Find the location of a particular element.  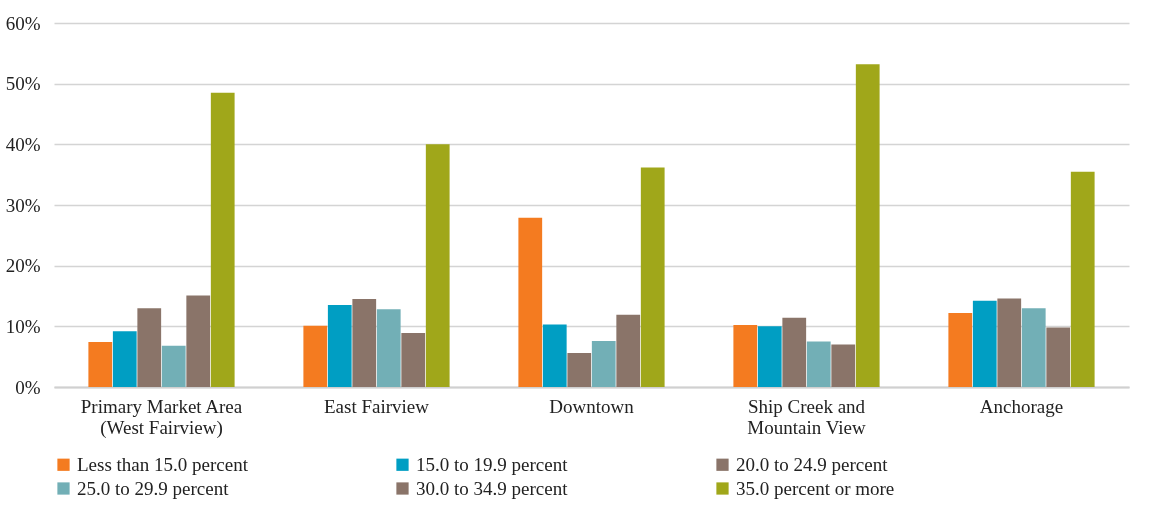

y-tick-label: 30% is located at coordinates (23, 205).